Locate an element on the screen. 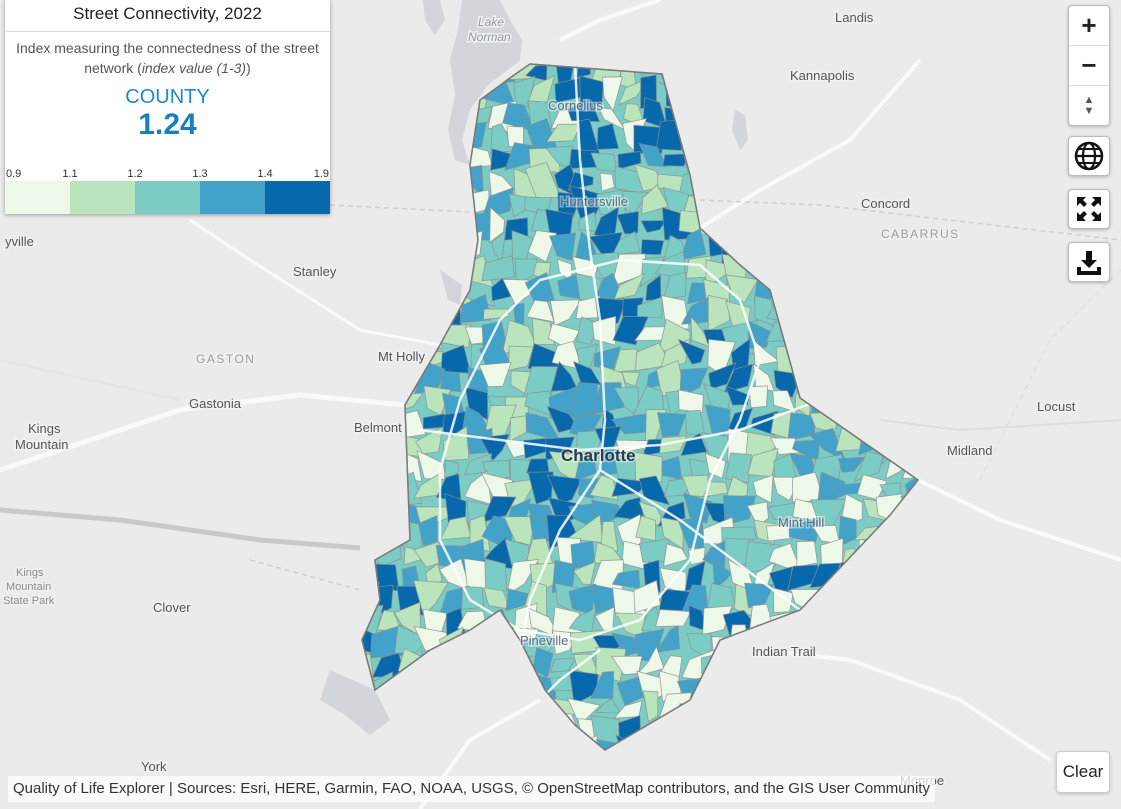 Image resolution: width=1121 pixels, height=809 pixels. label-gastonia: Gastonia is located at coordinates (215, 403).